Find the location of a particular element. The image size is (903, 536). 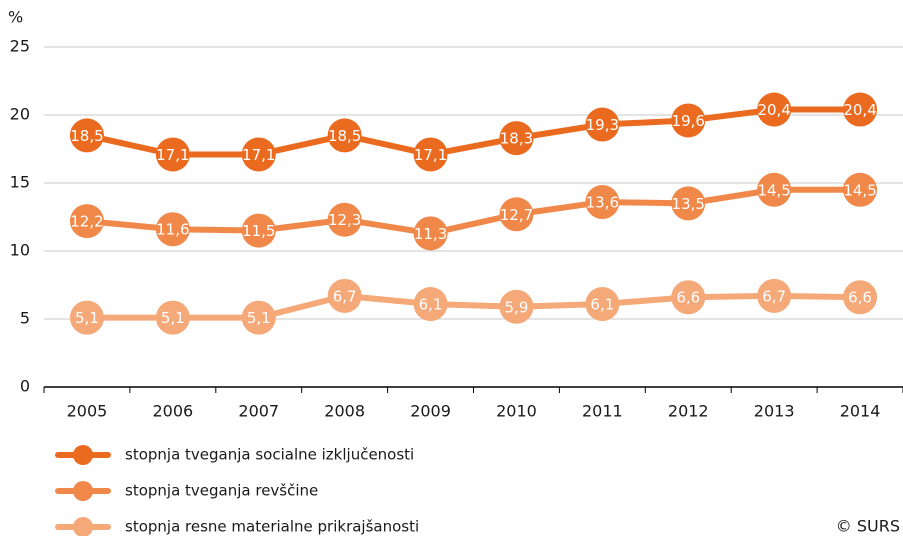

y-unit-label: % is located at coordinates (15, 17).